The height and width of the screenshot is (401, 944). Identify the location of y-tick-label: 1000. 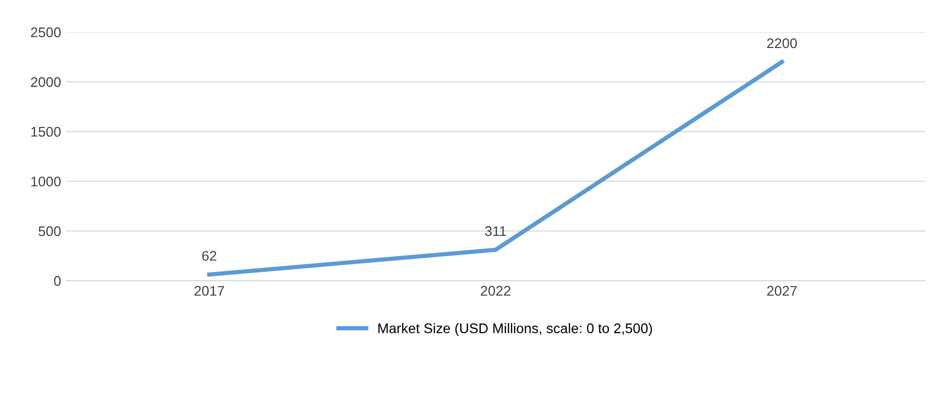
(46, 181).